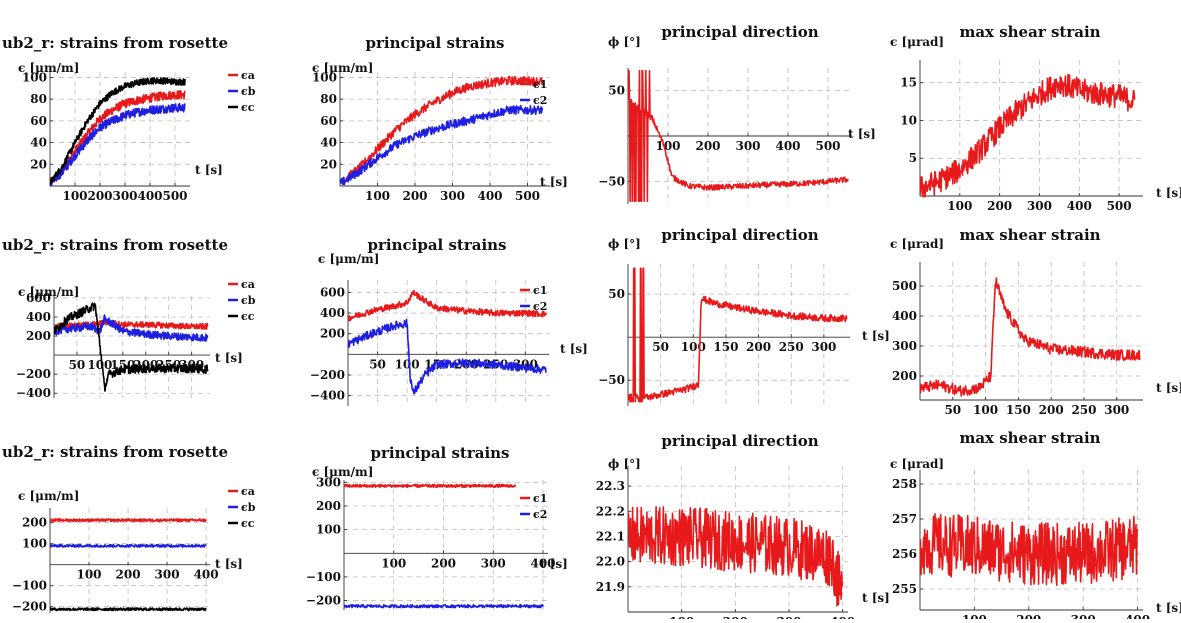 The image size is (1181, 623). I want to click on y-axis-label: ϵ [μrad], so click(917, 244).